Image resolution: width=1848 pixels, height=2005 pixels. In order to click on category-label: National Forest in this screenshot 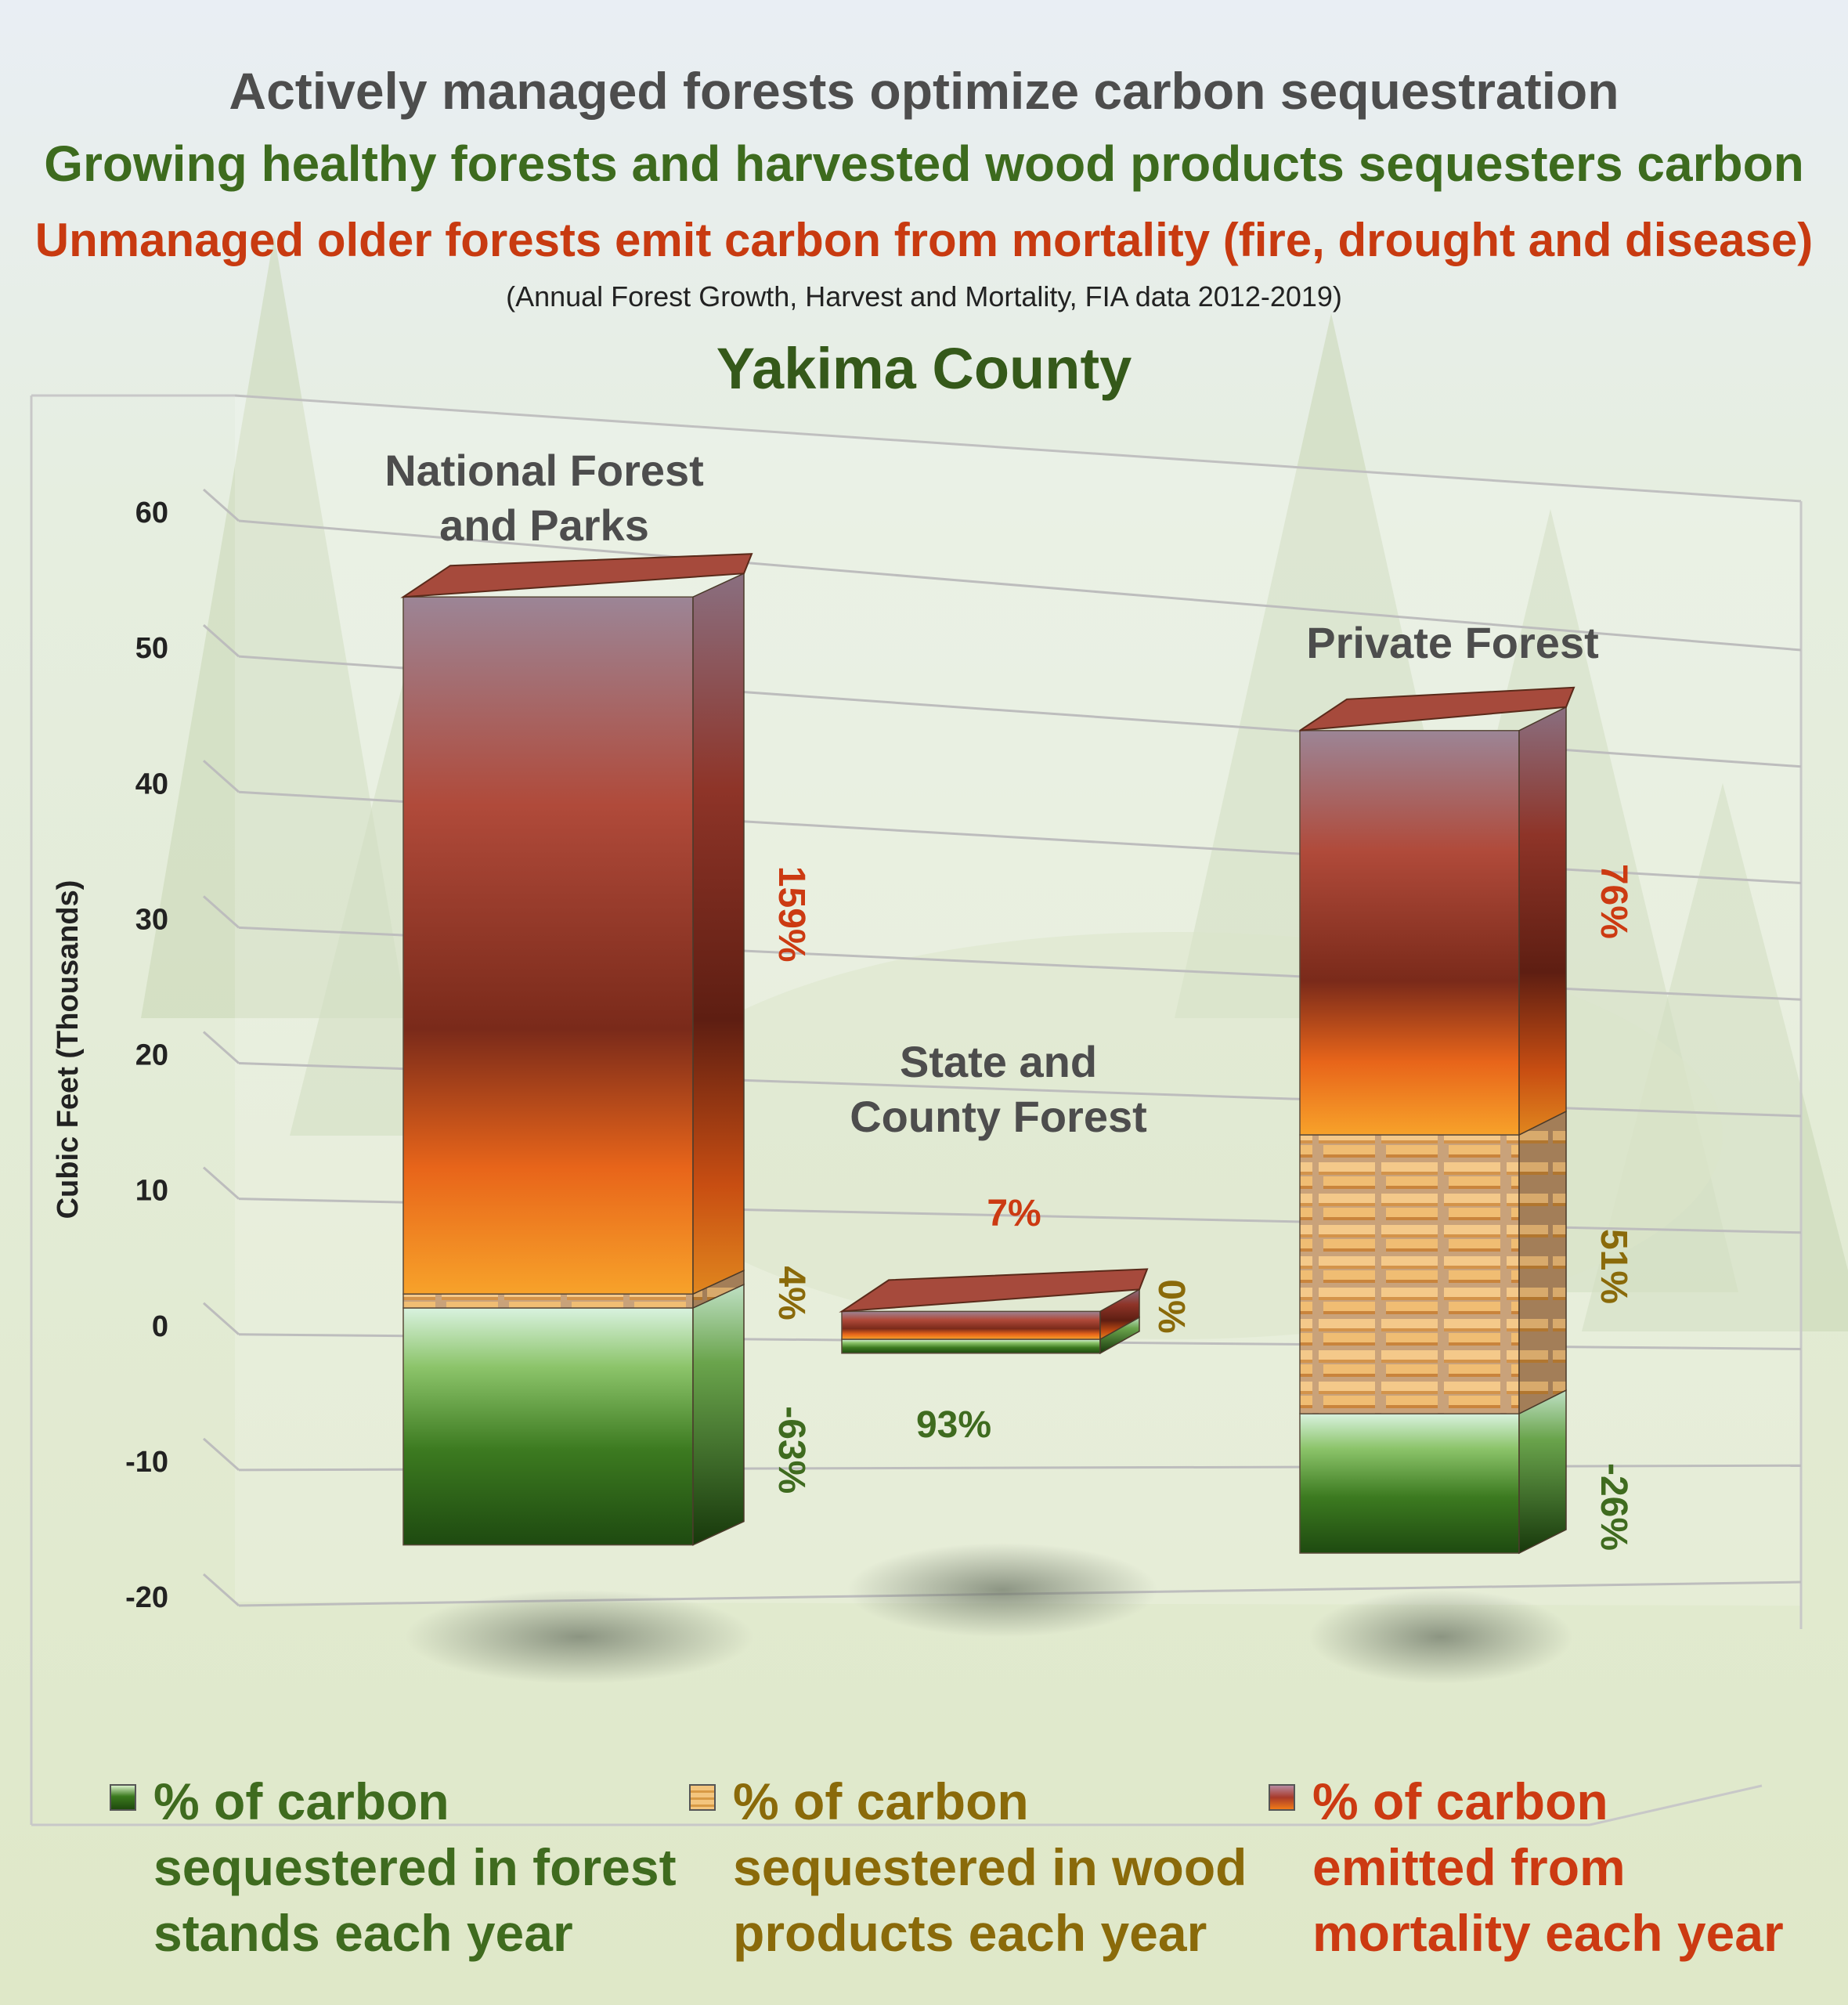, I will do `click(544, 470)`.